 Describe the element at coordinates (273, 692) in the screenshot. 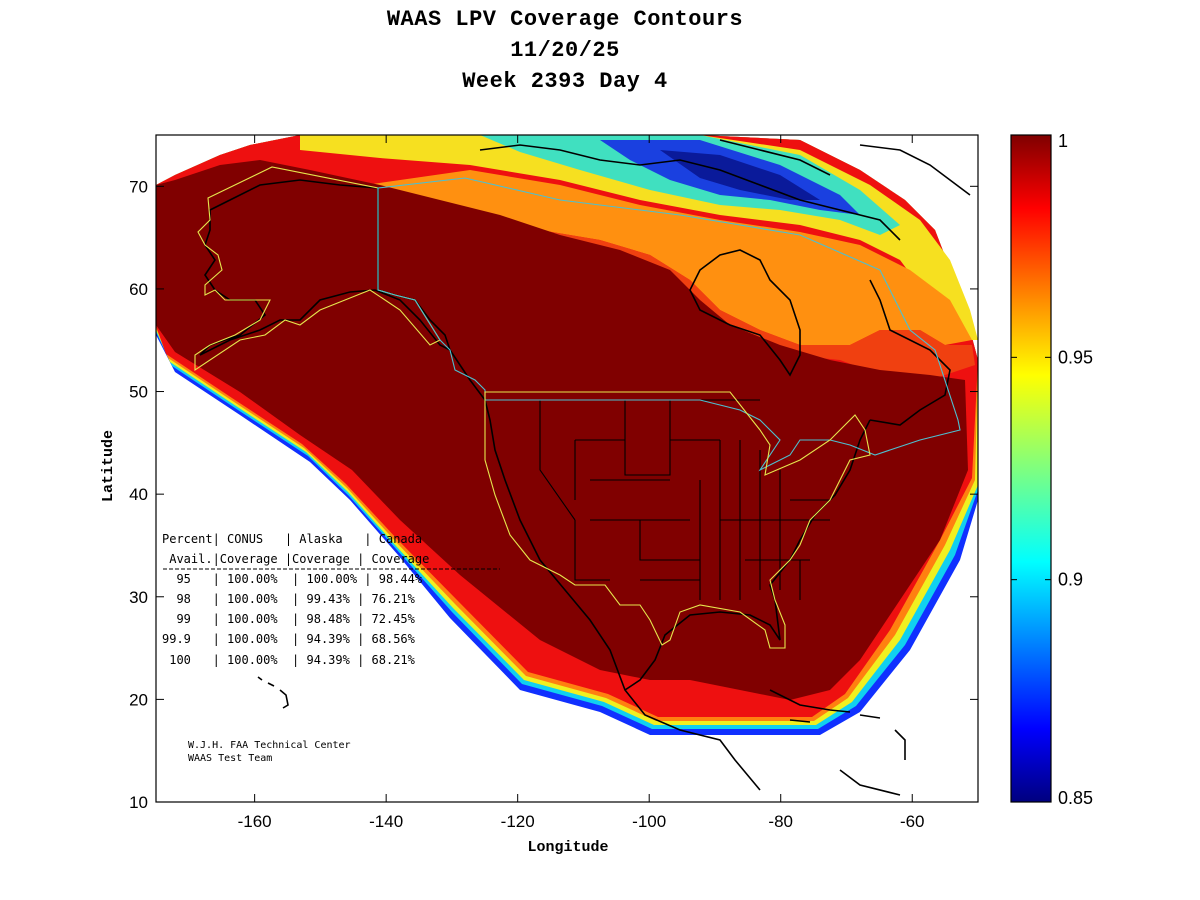

I see `coastline-hawaii` at that location.